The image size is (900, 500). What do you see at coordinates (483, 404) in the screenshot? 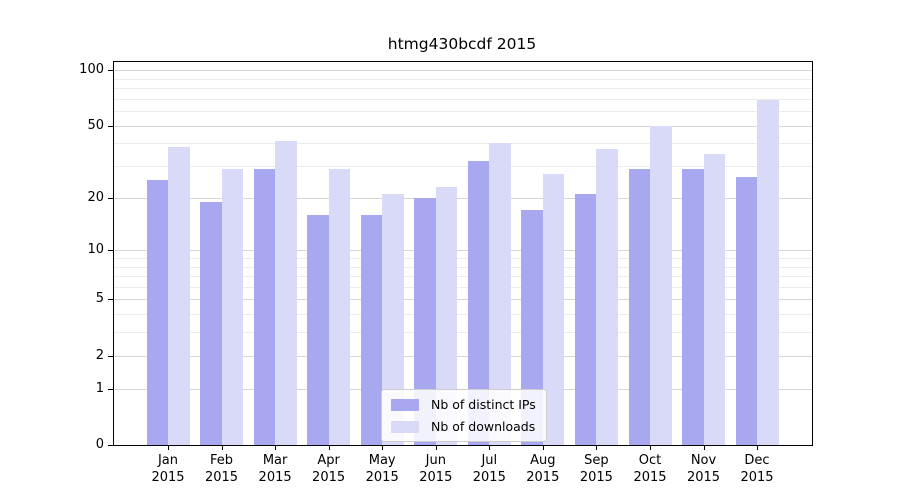
I see `legend-label-nb-of-distinct-ips: Nb of distinct IPs` at bounding box center [483, 404].